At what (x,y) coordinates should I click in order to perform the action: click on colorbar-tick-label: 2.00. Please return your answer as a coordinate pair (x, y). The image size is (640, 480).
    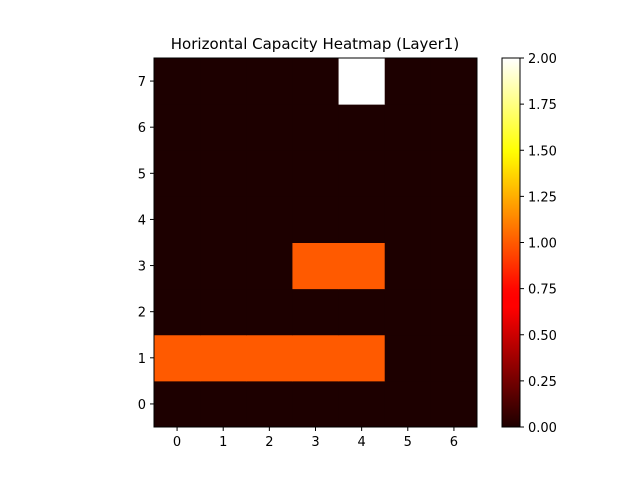
    Looking at the image, I should click on (542, 59).